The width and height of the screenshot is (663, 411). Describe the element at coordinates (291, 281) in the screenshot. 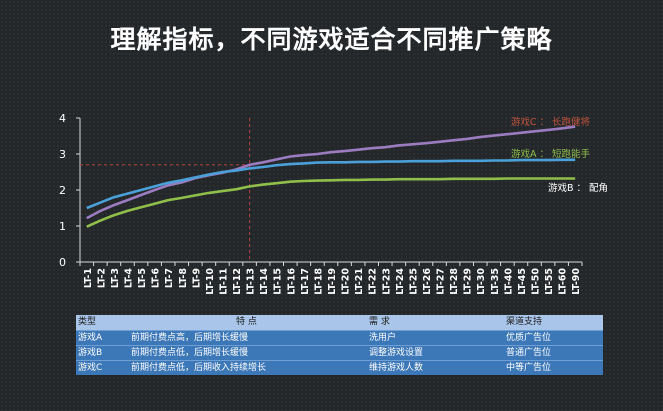

I see `x-tick-label: LT-16` at that location.